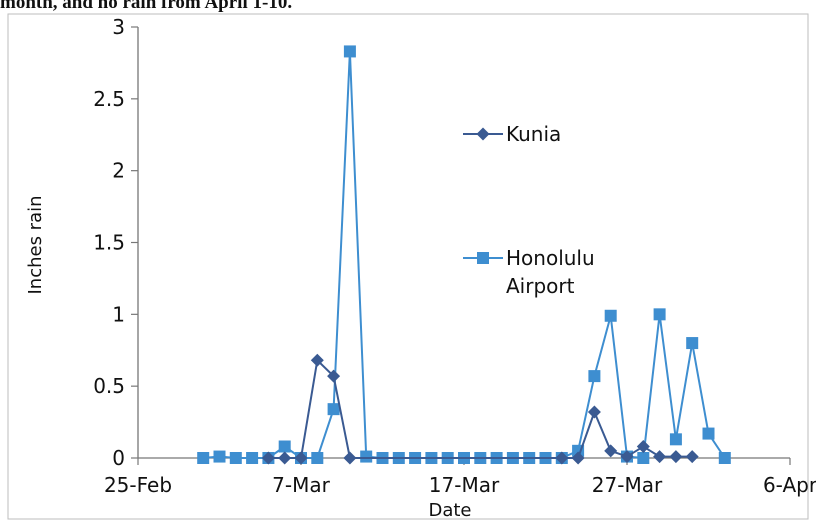 The width and height of the screenshot is (816, 520). Describe the element at coordinates (146, 6) in the screenshot. I see `caption-fragment: month, and no rain from April 1-10.` at that location.